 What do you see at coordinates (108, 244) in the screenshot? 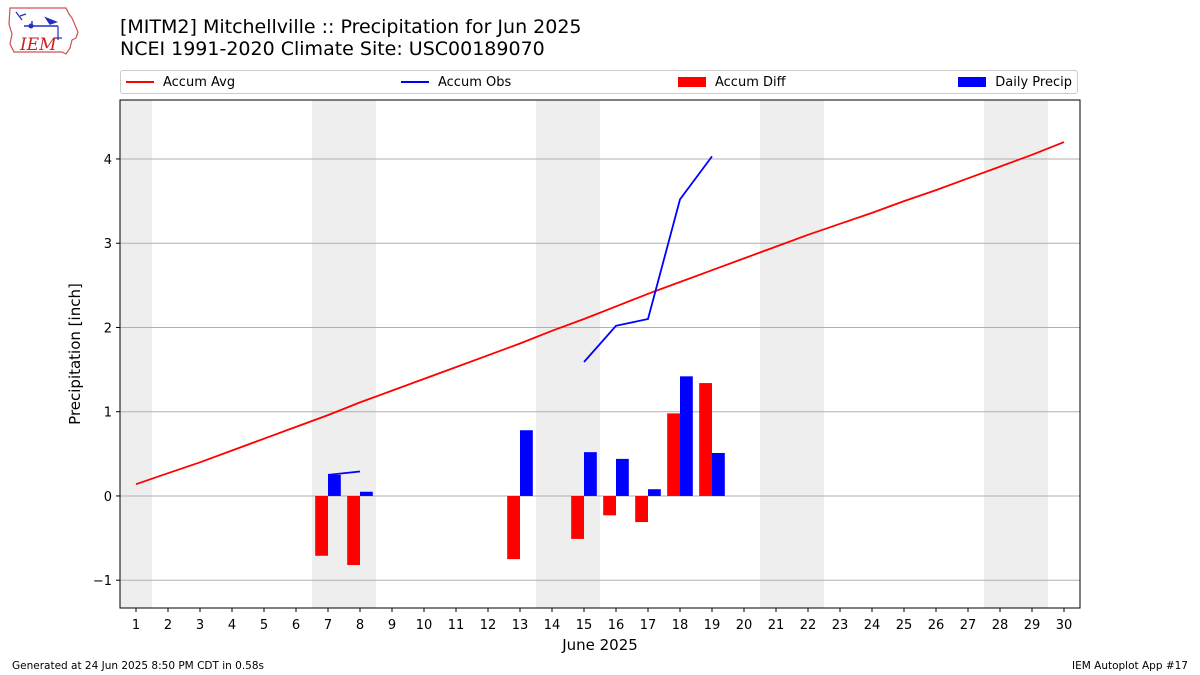
I see `y-tick-label: 3` at bounding box center [108, 244].